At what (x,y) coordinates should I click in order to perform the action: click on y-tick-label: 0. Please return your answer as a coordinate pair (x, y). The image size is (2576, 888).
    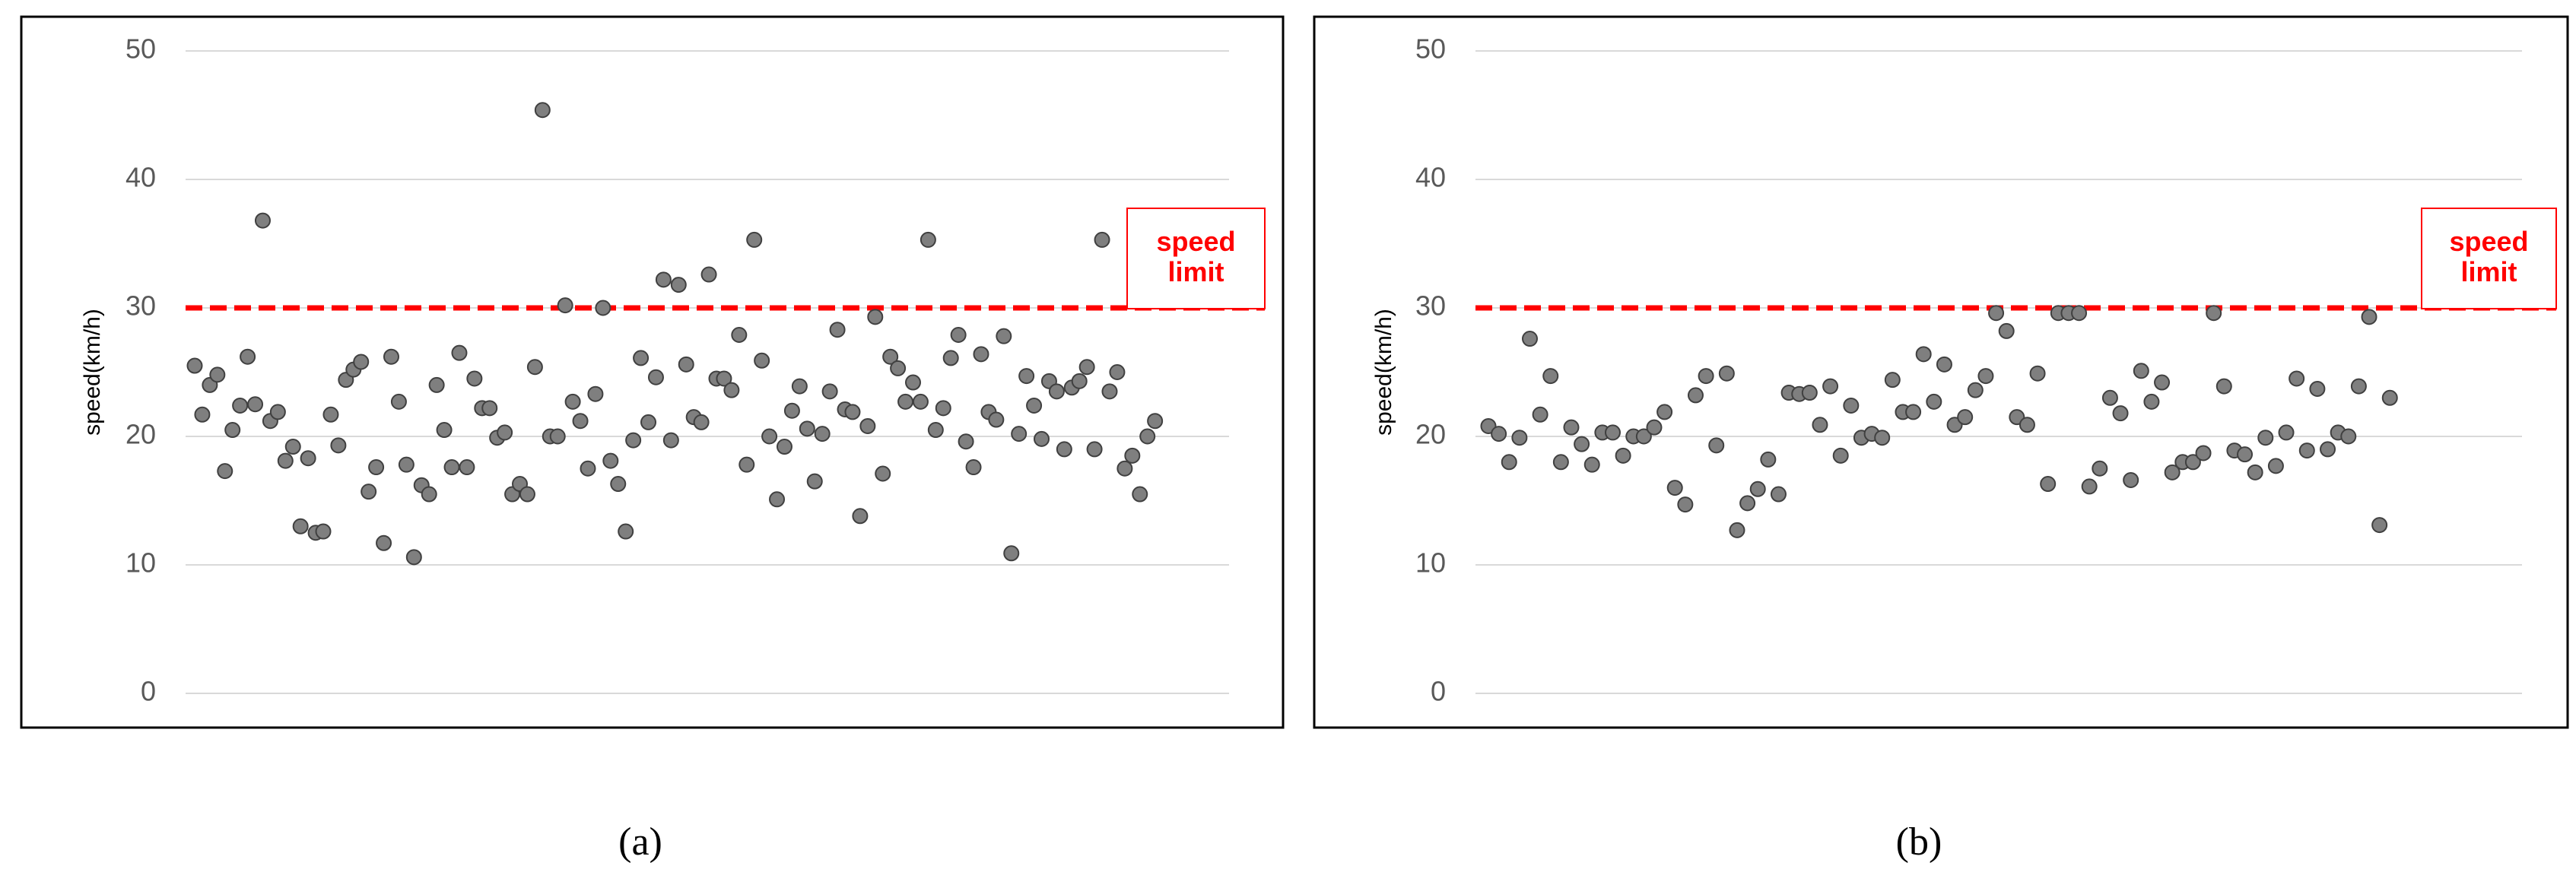
    Looking at the image, I should click on (1438, 692).